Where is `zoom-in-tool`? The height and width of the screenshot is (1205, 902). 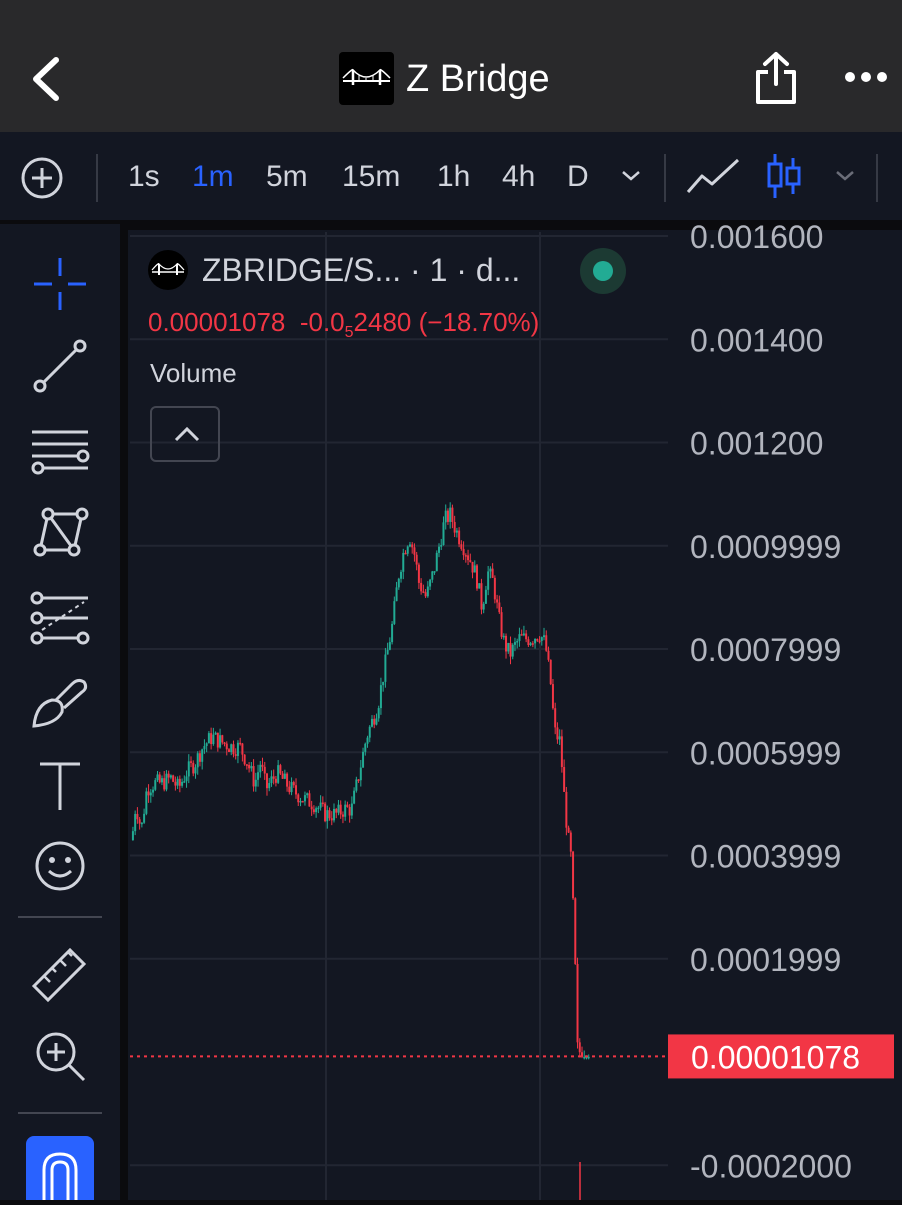 zoom-in-tool is located at coordinates (60, 1056).